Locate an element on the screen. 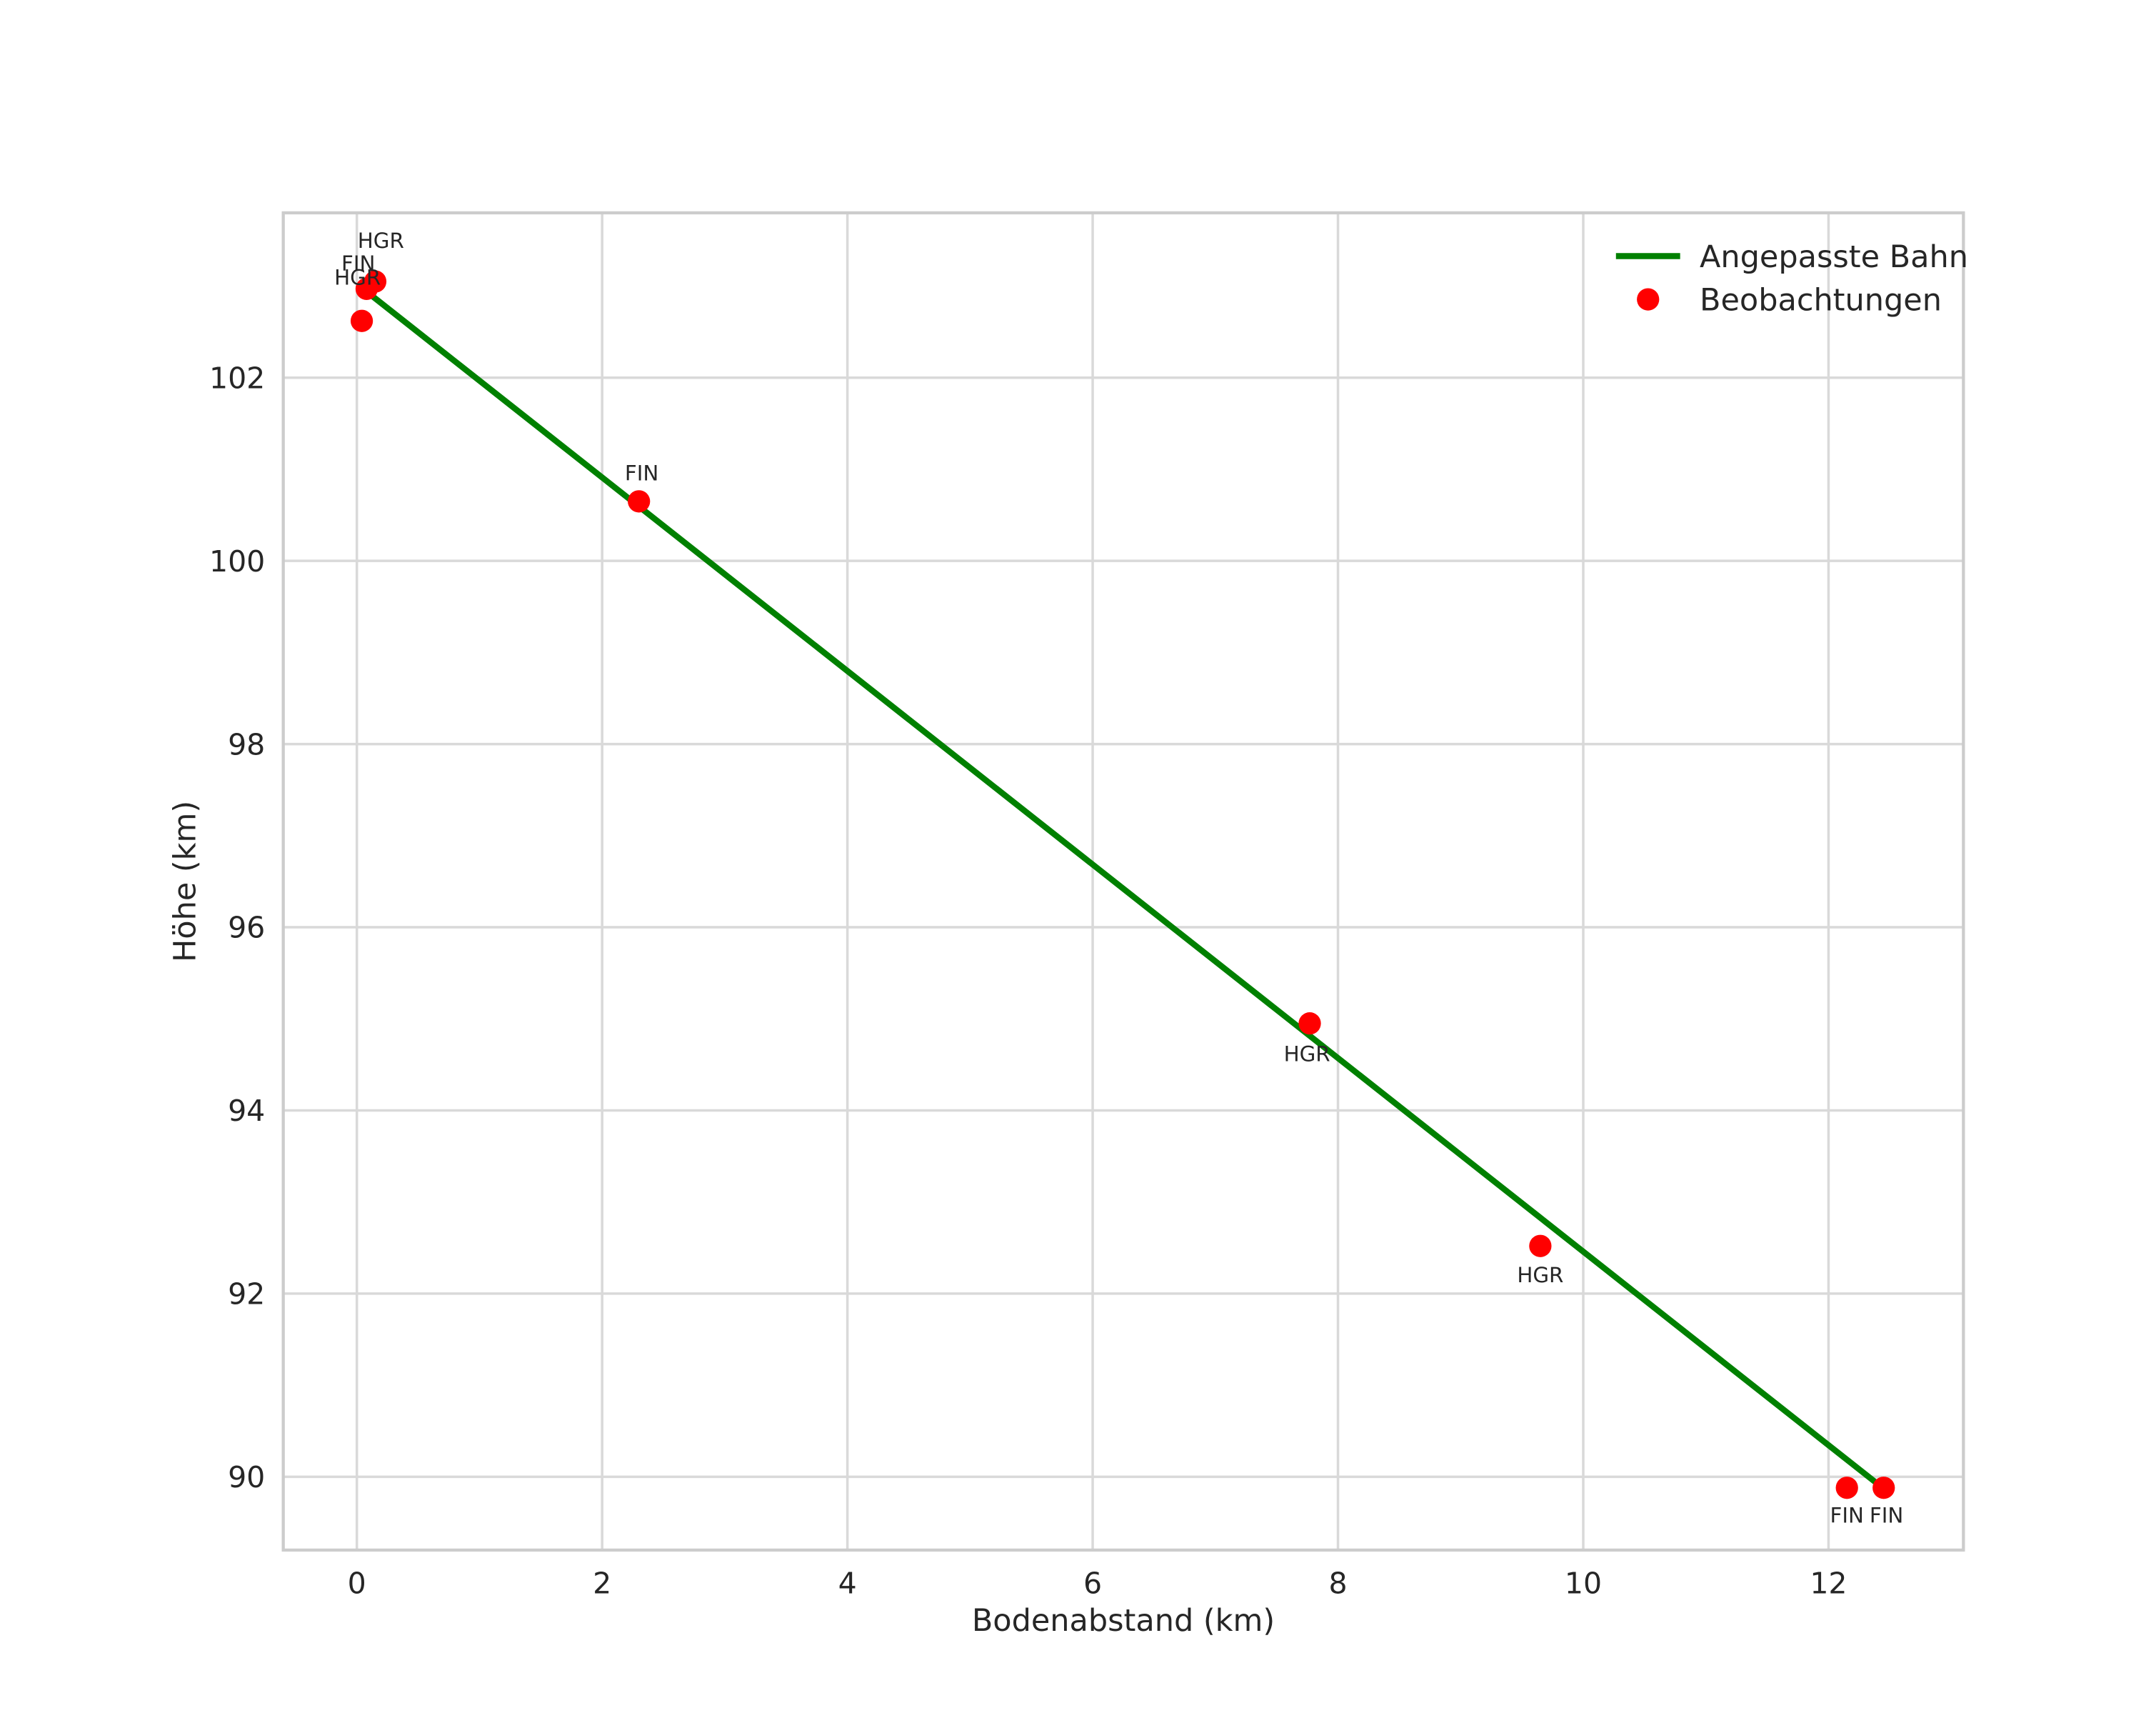 Image resolution: width=2156 pixels, height=1728 pixels. y-tick-label: 94 is located at coordinates (247, 1111).